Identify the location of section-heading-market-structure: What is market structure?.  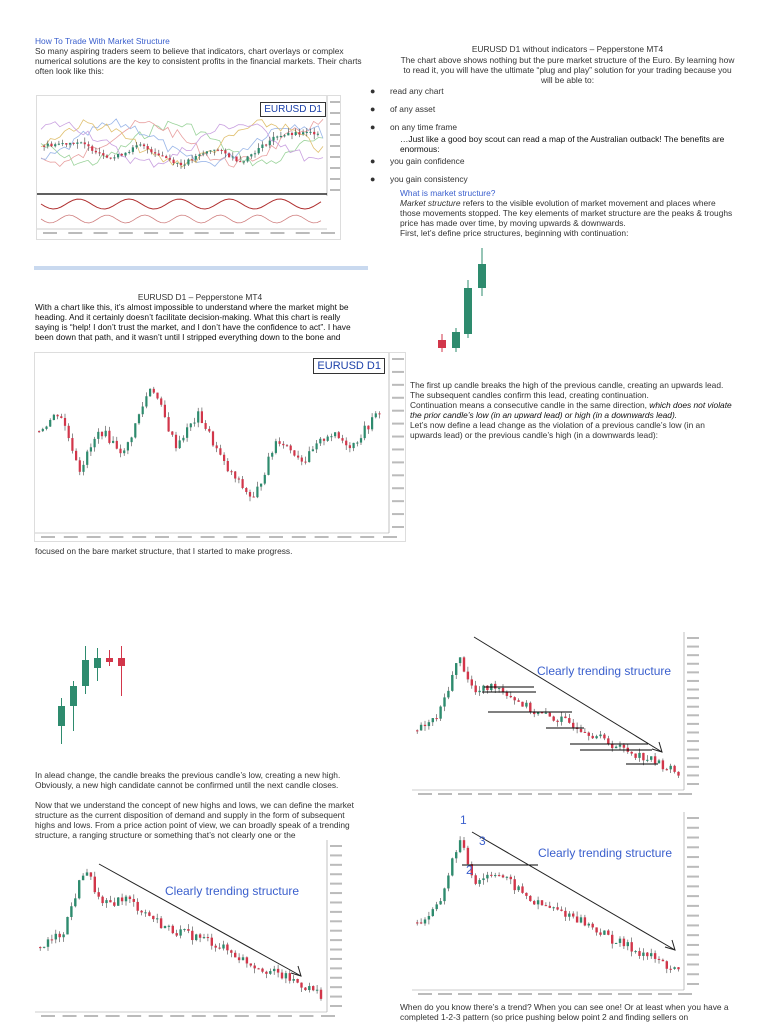
(448, 193).